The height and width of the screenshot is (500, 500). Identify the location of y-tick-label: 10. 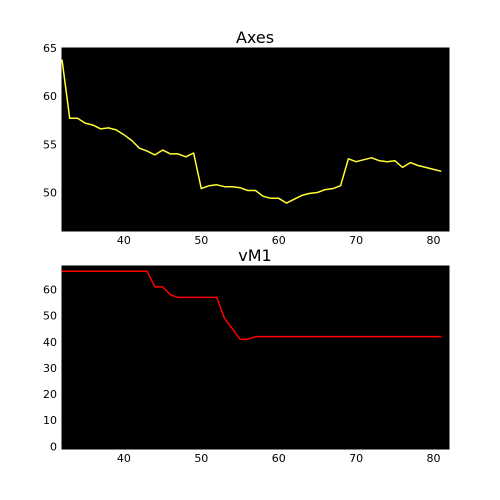
(50, 420).